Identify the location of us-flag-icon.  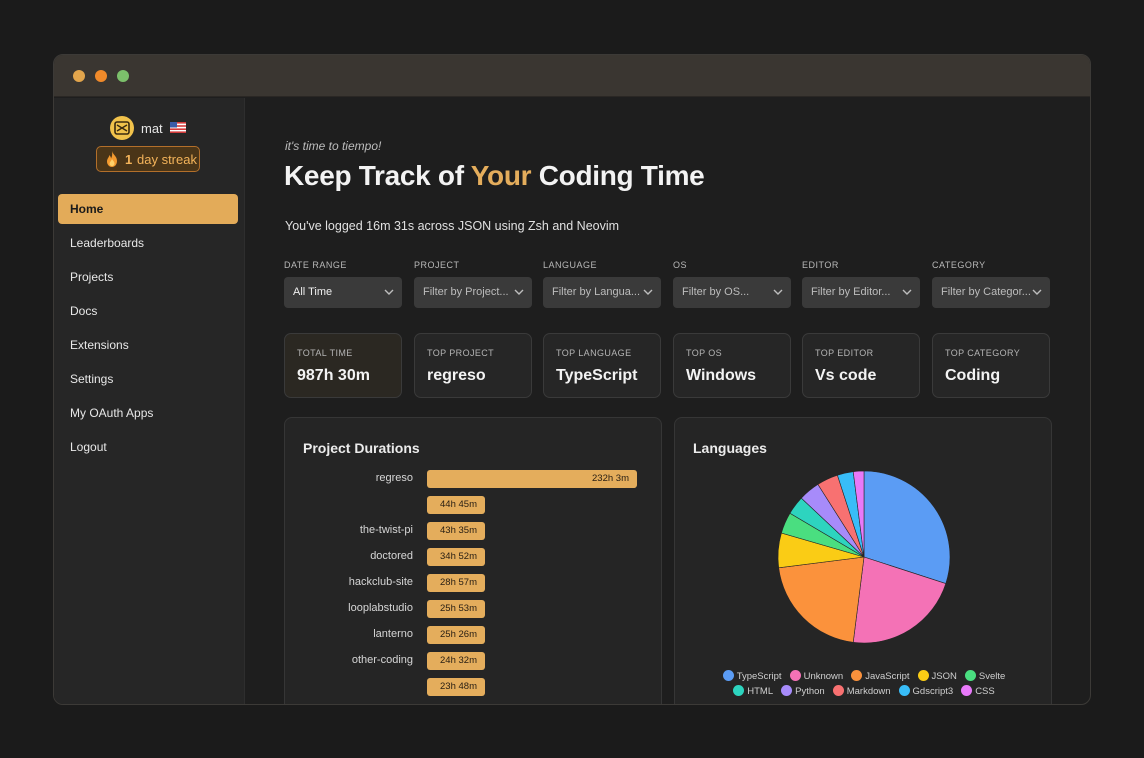
(178, 127).